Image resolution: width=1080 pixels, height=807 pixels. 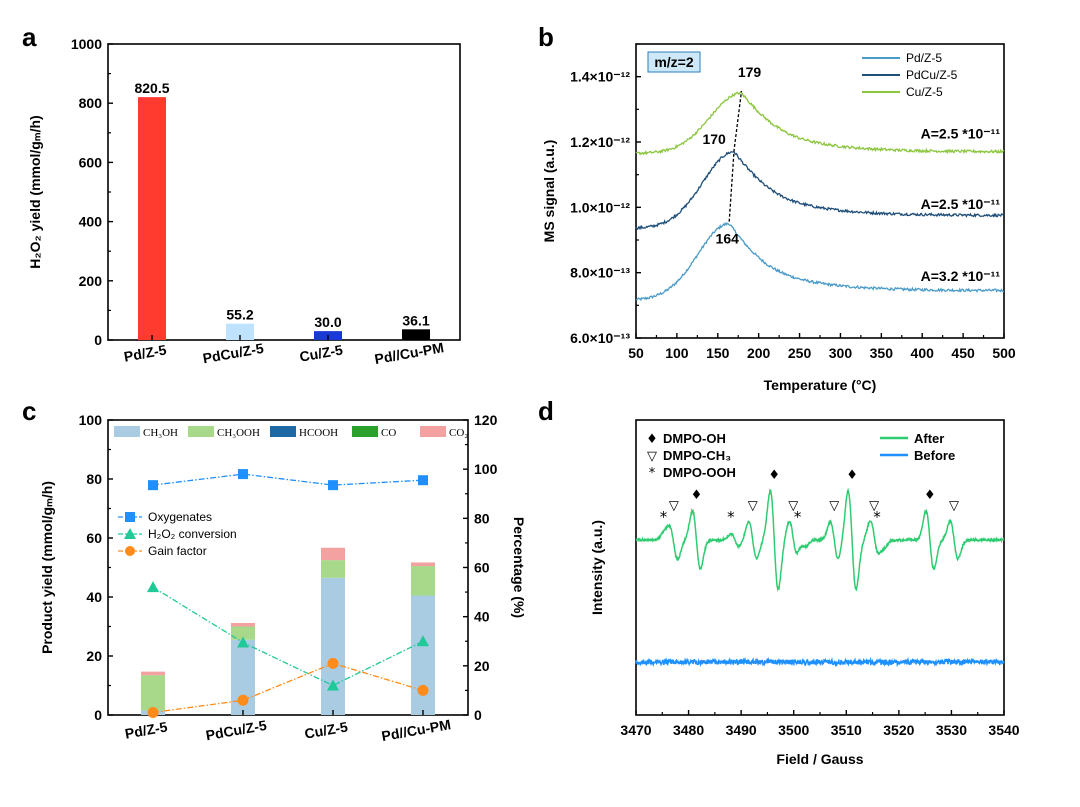 I want to click on legend-label: Pd/Z-5, so click(x=924, y=58).